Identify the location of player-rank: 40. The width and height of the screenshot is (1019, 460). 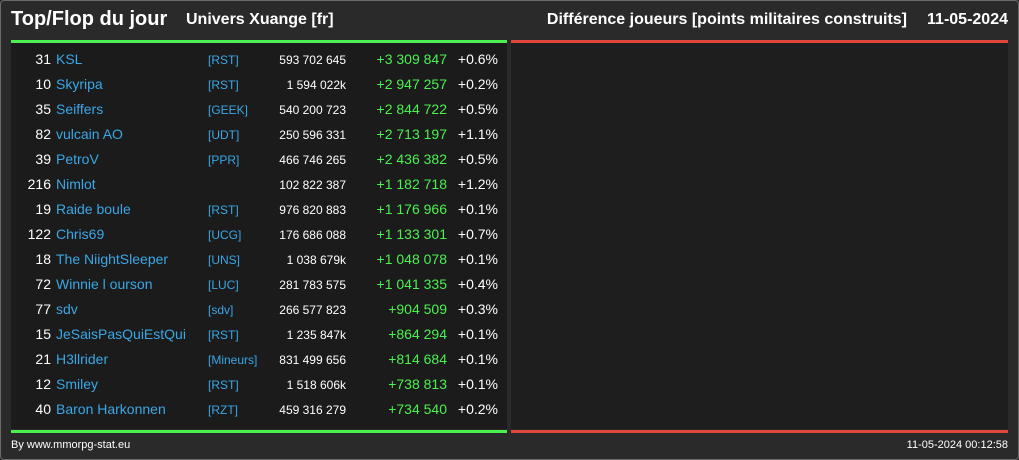
(43, 409).